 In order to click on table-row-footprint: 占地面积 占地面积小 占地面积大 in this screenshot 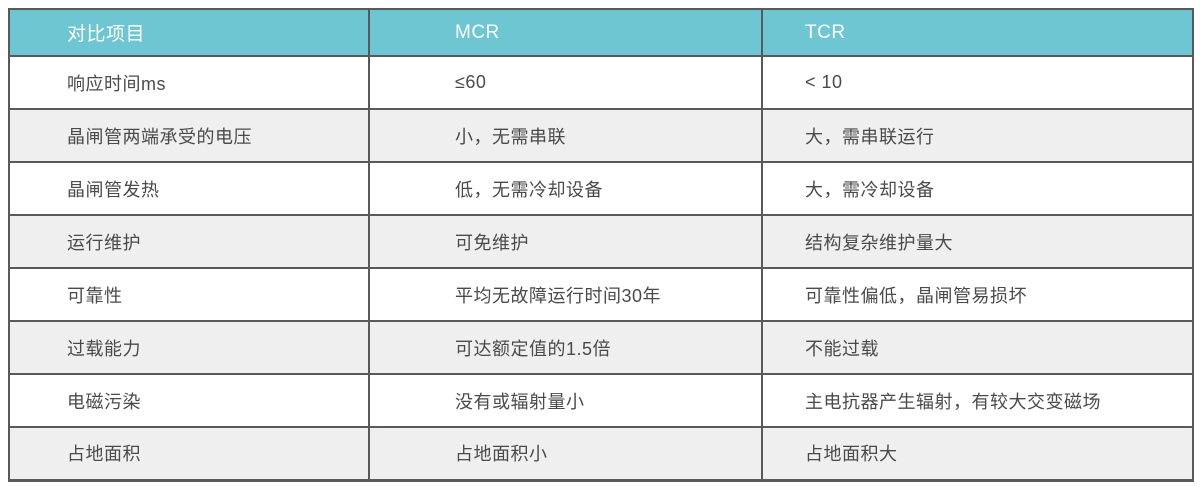, I will do `click(601, 453)`.